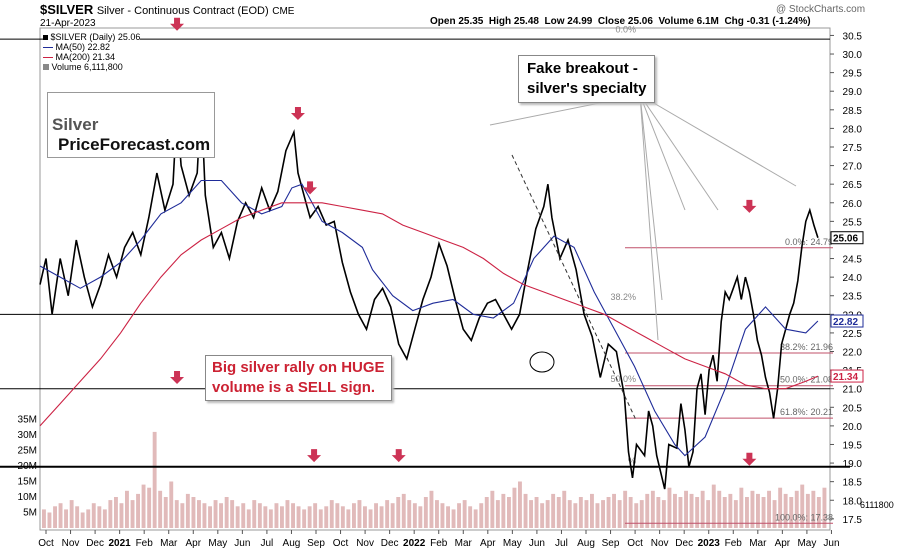 The width and height of the screenshot is (900, 550). I want to click on x-tick-label: Jun, so click(242, 543).